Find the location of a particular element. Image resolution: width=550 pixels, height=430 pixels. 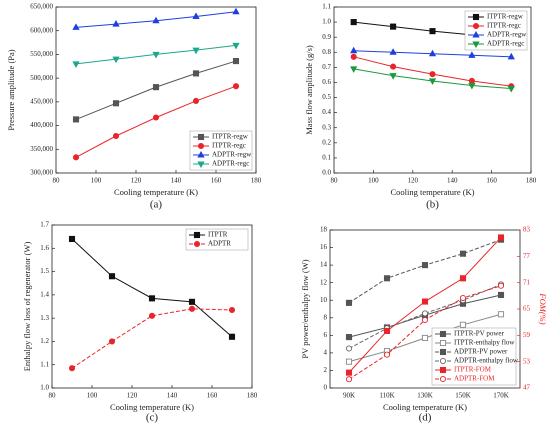

y-axis-label: PV power/enthalpy flow (W) is located at coordinates (305, 308).